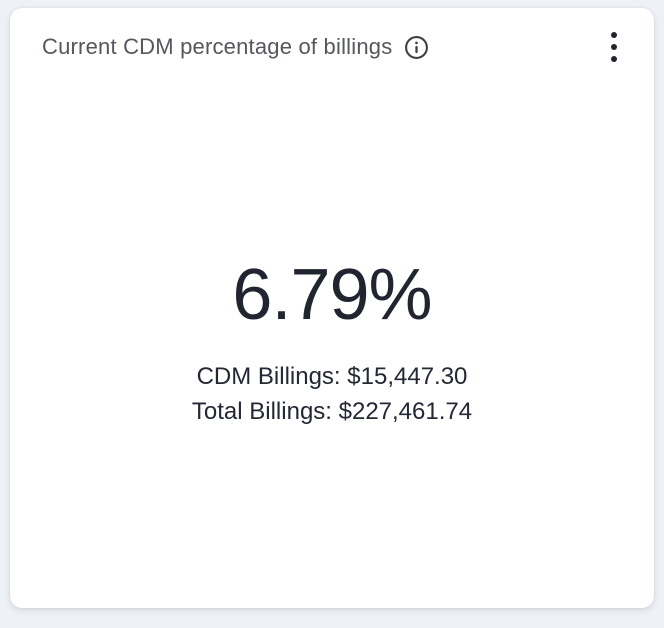 This screenshot has height=628, width=664. I want to click on total-billings-label: Total Billings:, so click(261, 411).